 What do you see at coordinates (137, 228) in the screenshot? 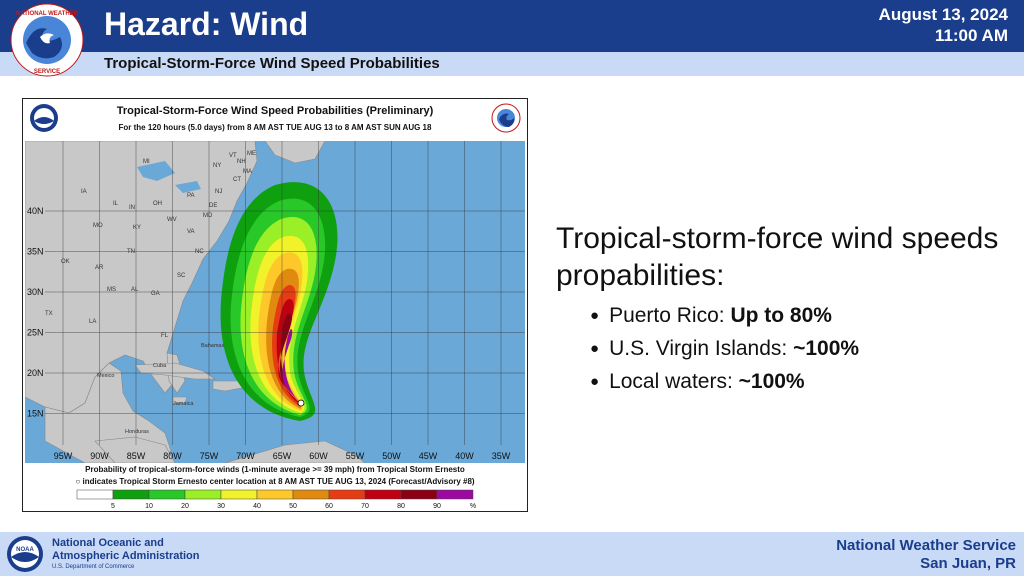
I see `state-label: KY` at bounding box center [137, 228].